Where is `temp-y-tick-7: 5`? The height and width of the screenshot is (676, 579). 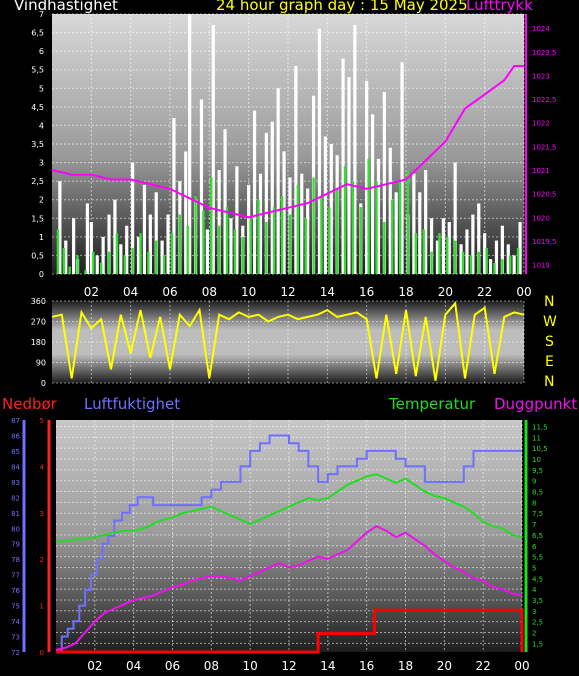
temp-y-tick-7: 5 is located at coordinates (534, 568).